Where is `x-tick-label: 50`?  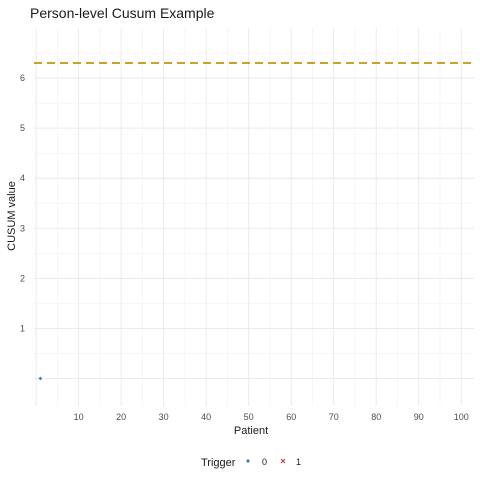
x-tick-label: 50 is located at coordinates (249, 417).